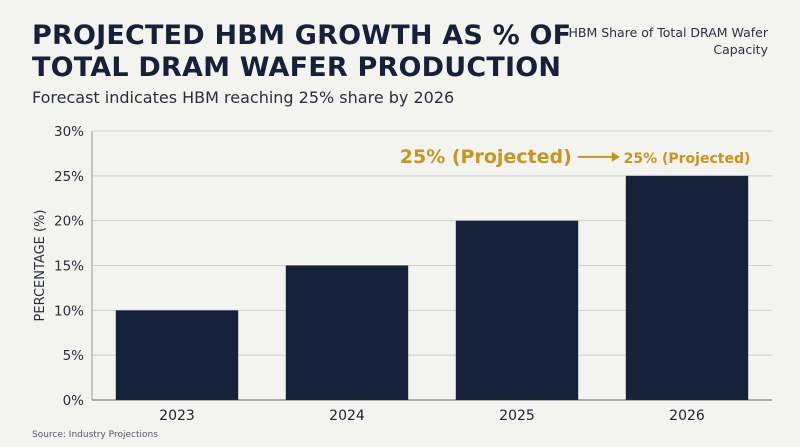 The image size is (800, 447). Describe the element at coordinates (95, 435) in the screenshot. I see `source-note: Source: Industry Projections` at that location.